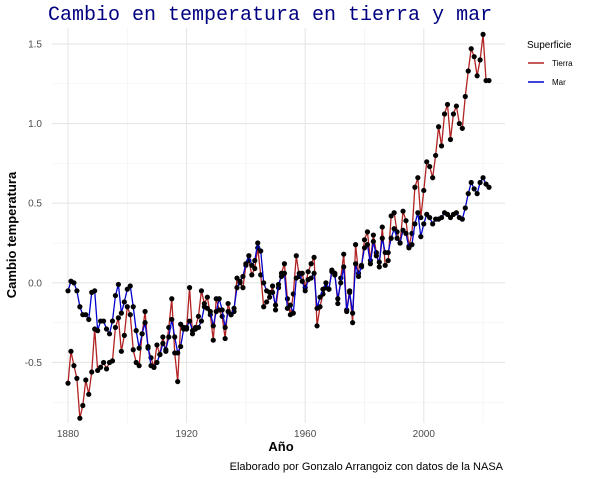  I want to click on y-tick-label: 1.5, so click(35, 44).